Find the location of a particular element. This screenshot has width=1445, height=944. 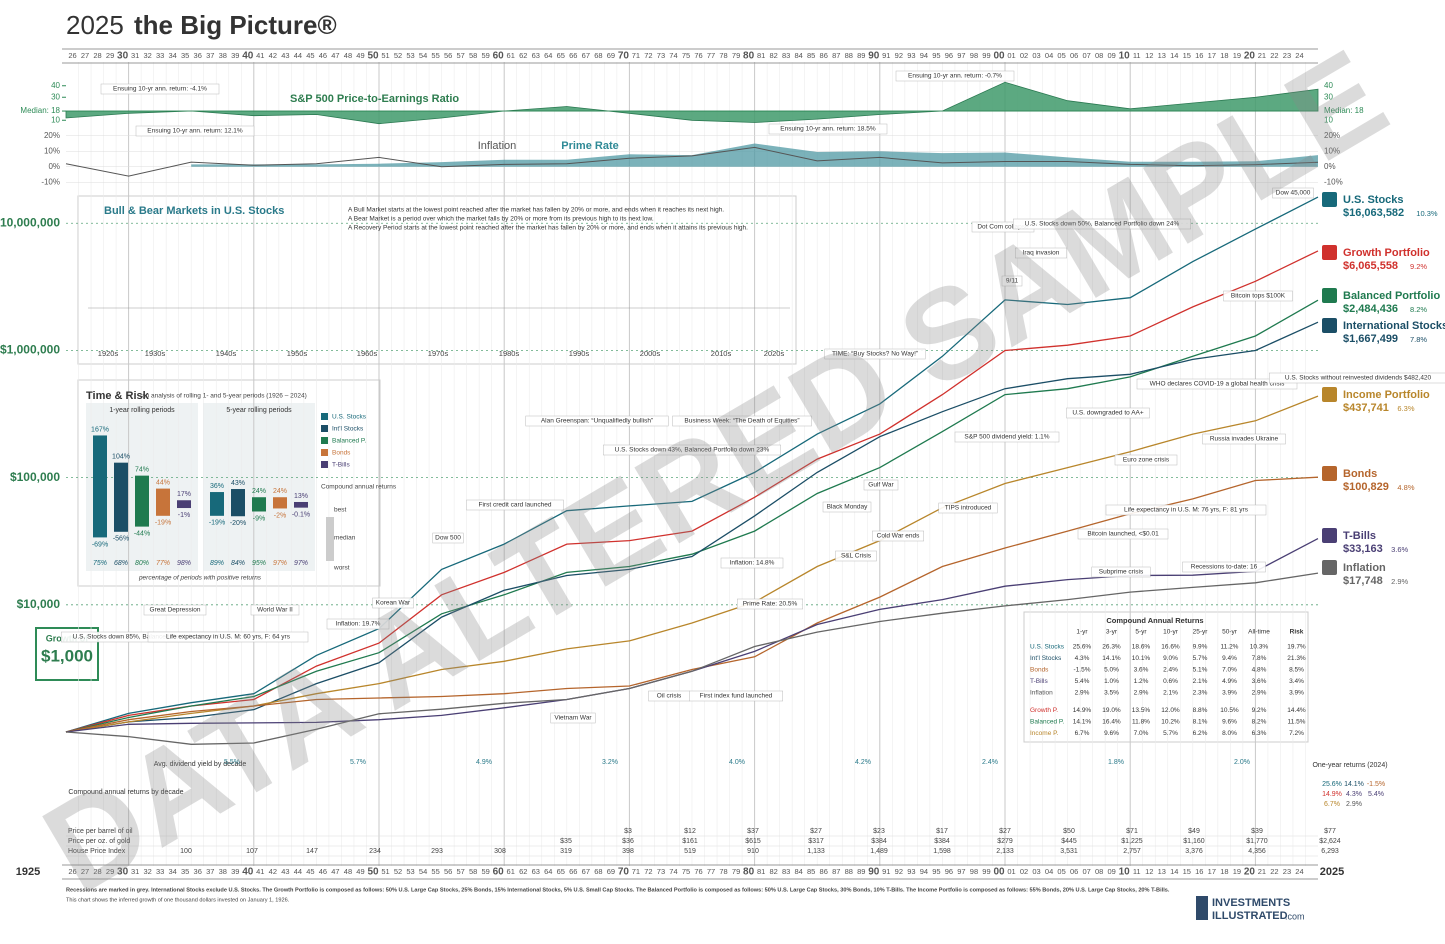

year-label: 53 is located at coordinates (410, 871).